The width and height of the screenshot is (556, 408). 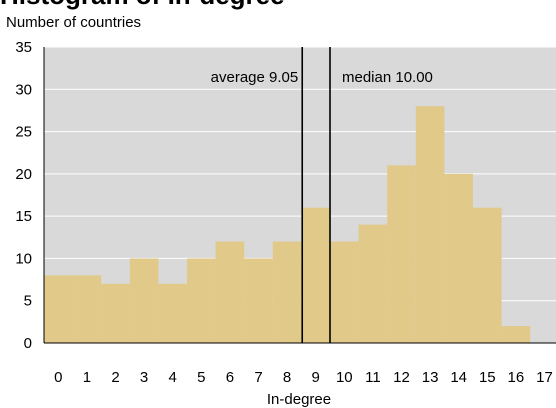 I want to click on x-tick-label: 13, so click(x=430, y=377).